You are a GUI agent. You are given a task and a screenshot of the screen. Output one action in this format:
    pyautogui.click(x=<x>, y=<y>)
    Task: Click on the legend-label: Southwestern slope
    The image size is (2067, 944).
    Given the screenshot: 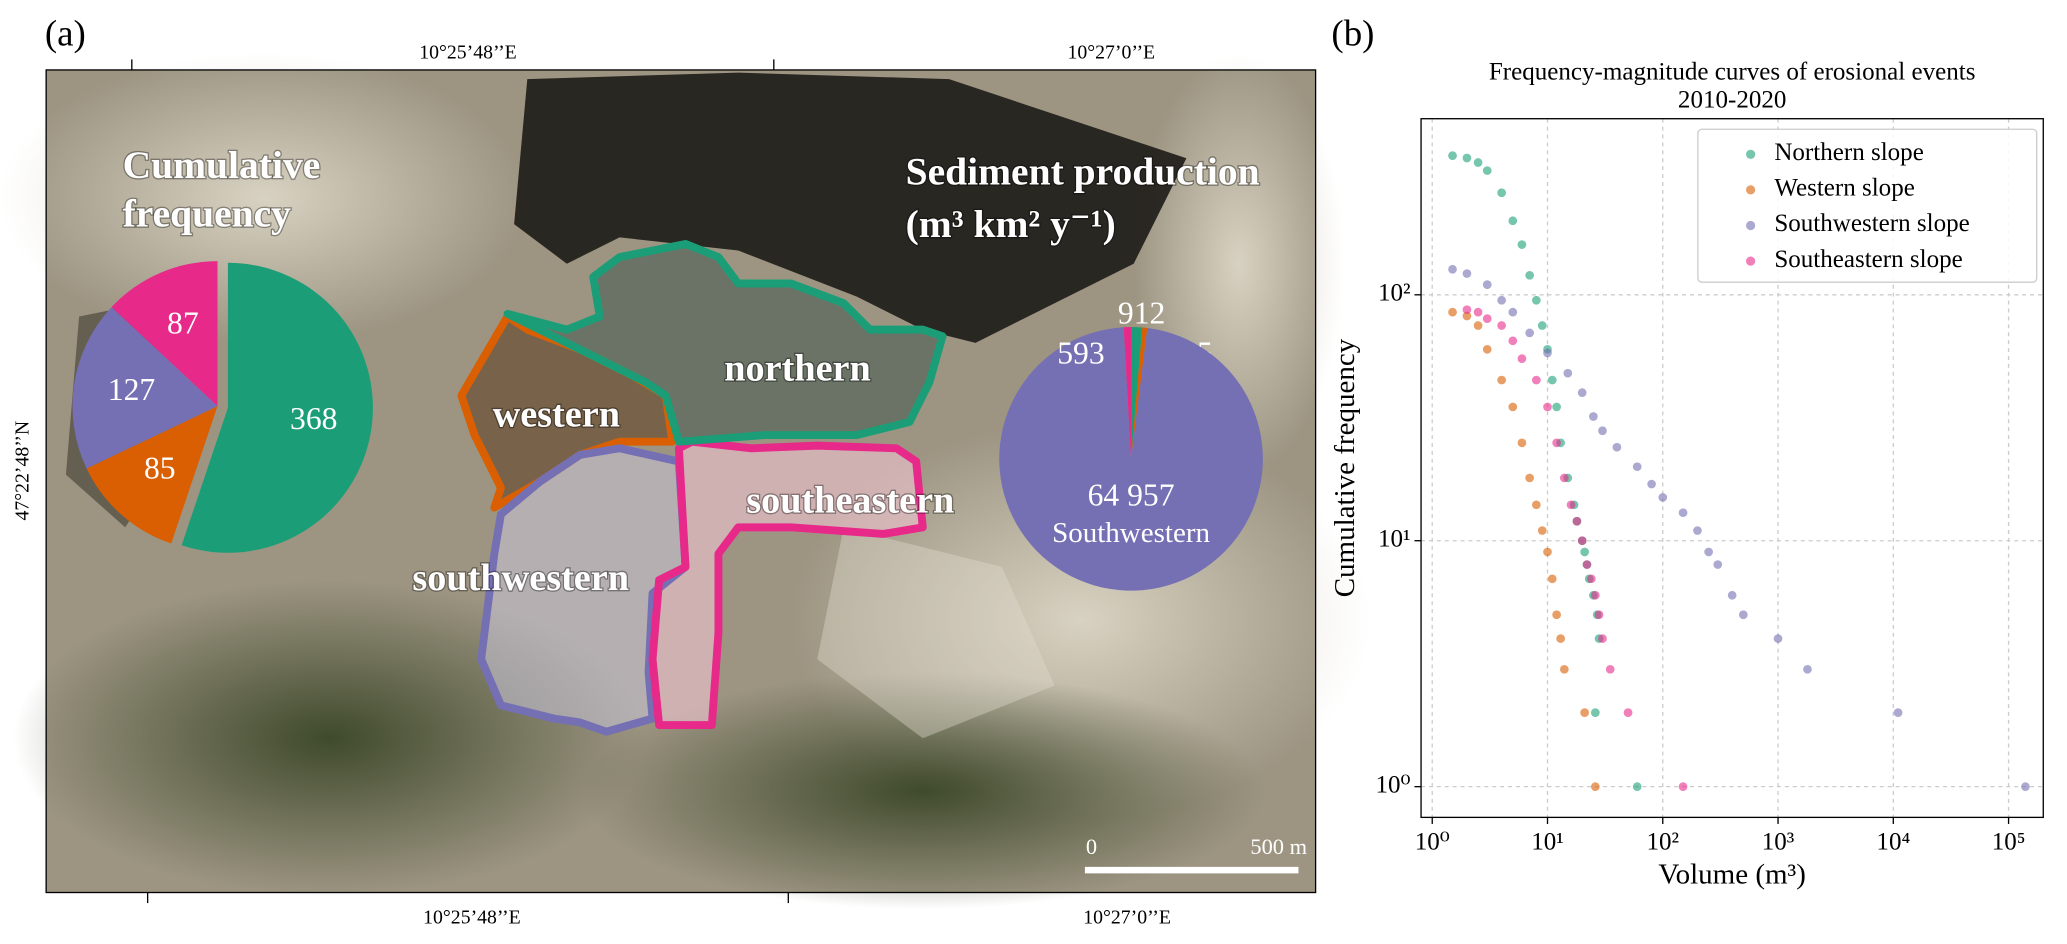 What is the action you would take?
    pyautogui.click(x=1871, y=223)
    